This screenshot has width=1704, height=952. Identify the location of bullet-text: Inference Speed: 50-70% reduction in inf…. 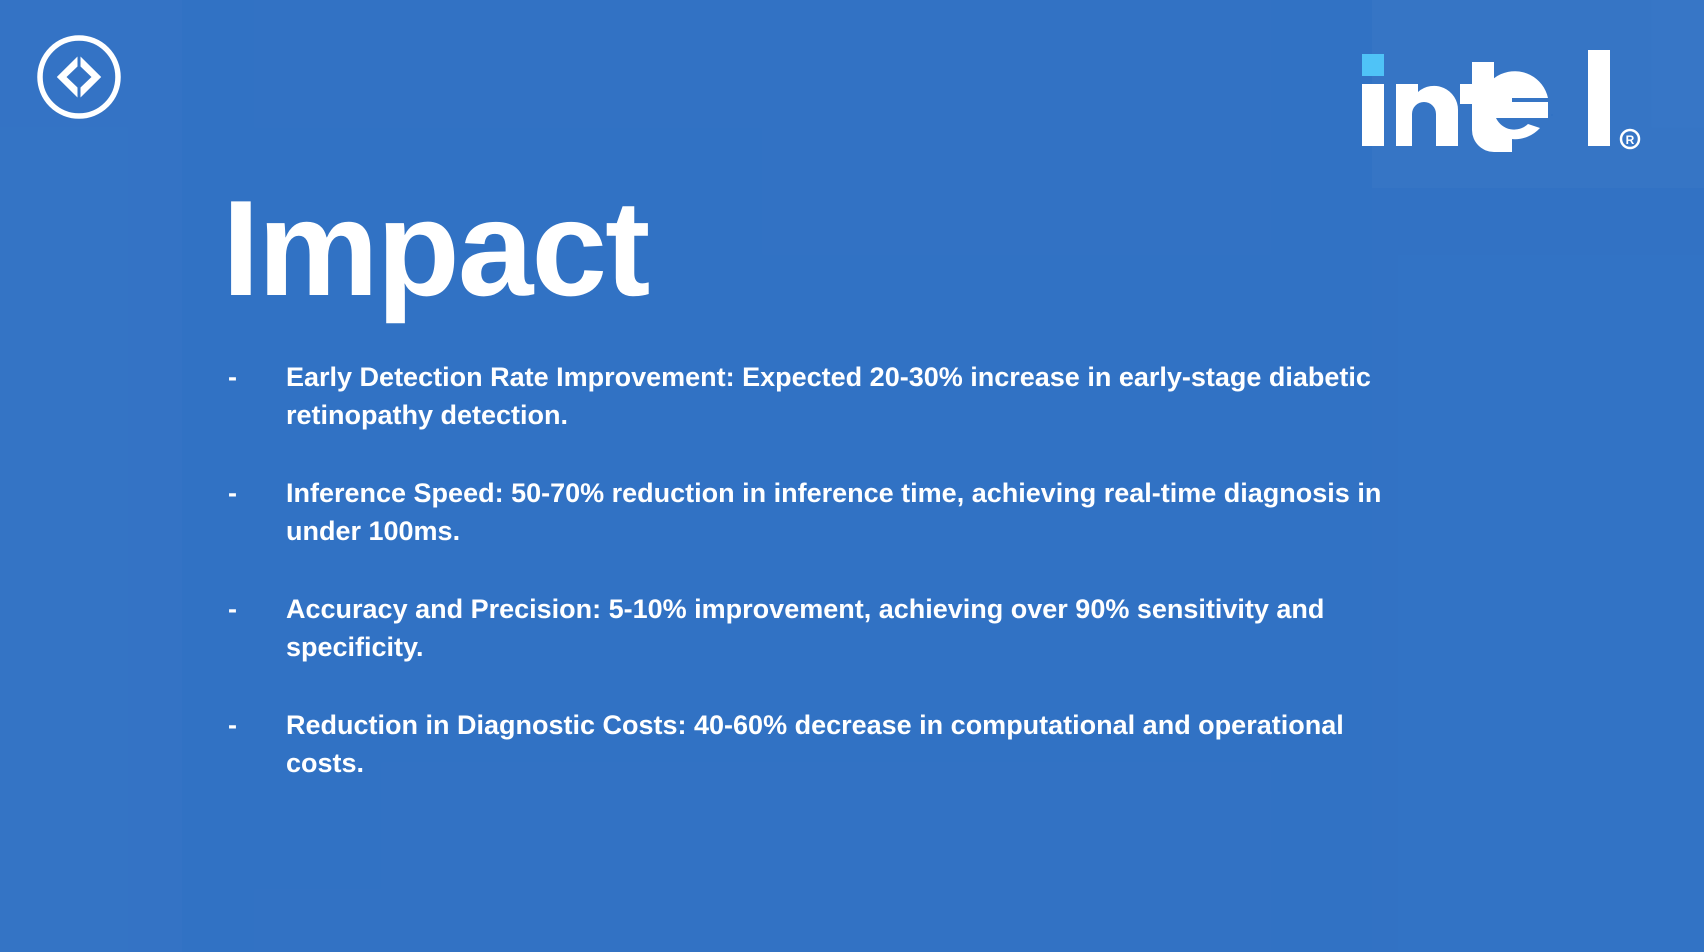
(834, 512).